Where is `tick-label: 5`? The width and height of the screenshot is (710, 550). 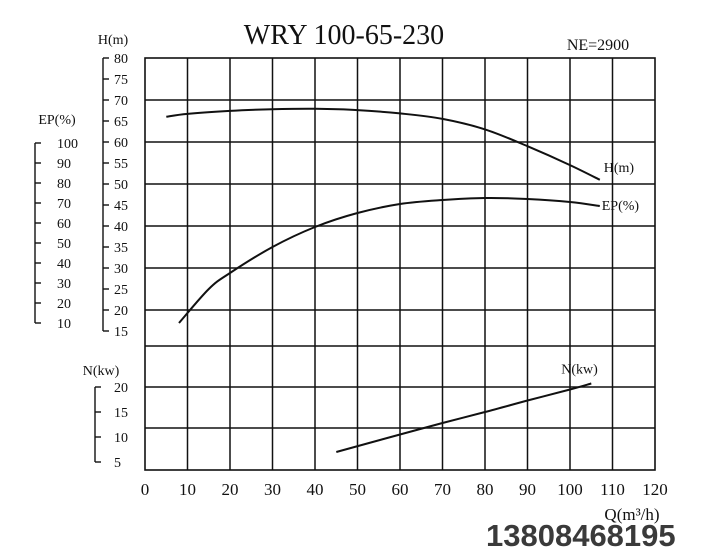 tick-label: 5 is located at coordinates (117, 463).